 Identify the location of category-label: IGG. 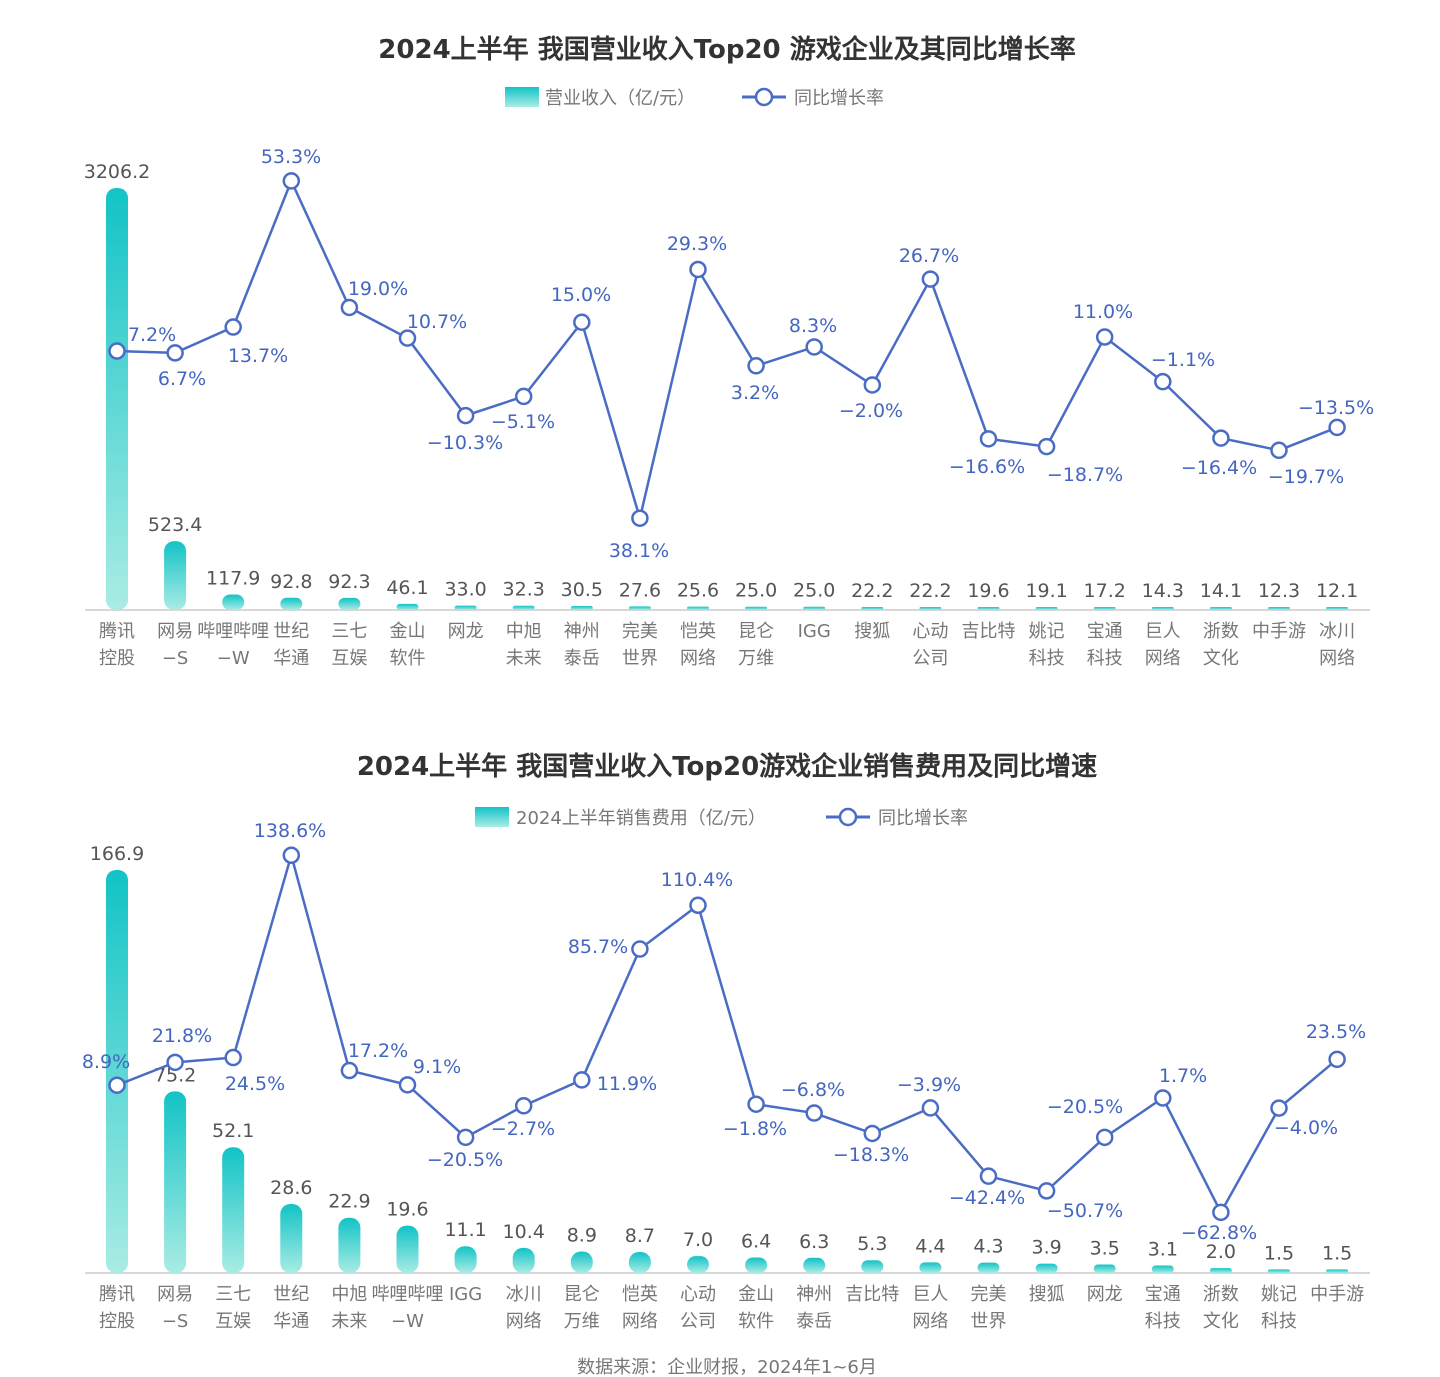
(814, 631).